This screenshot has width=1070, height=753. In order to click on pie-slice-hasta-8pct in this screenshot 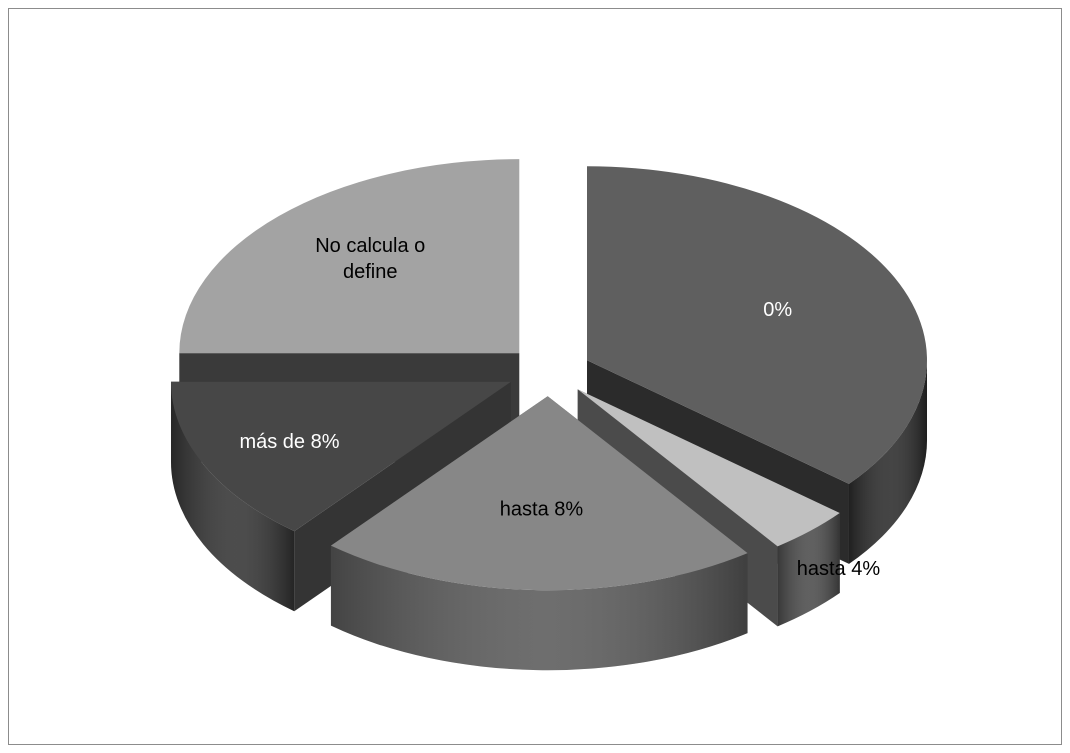, I will do `click(539, 533)`.